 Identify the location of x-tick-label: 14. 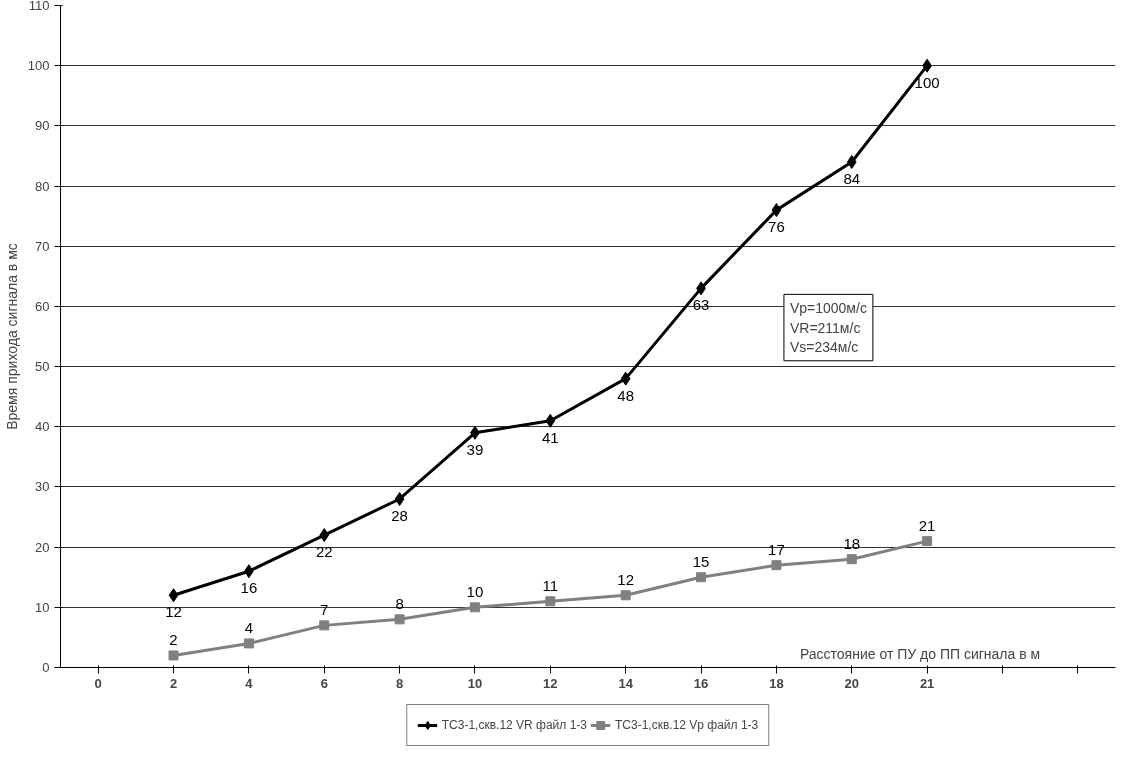
(626, 683).